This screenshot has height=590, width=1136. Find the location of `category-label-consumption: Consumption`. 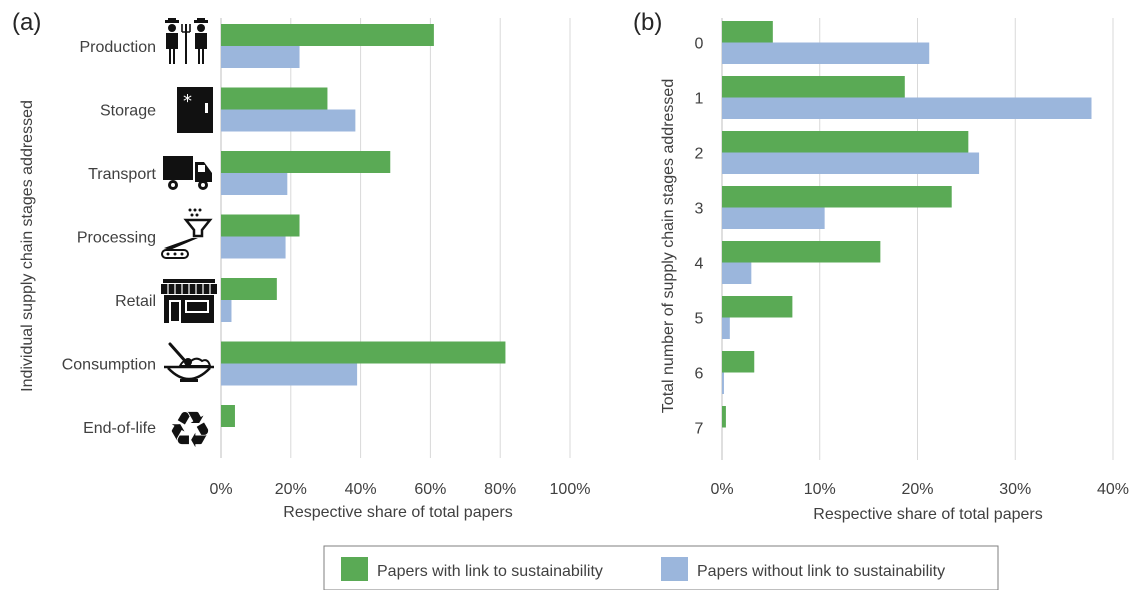

category-label-consumption: Consumption is located at coordinates (109, 365).